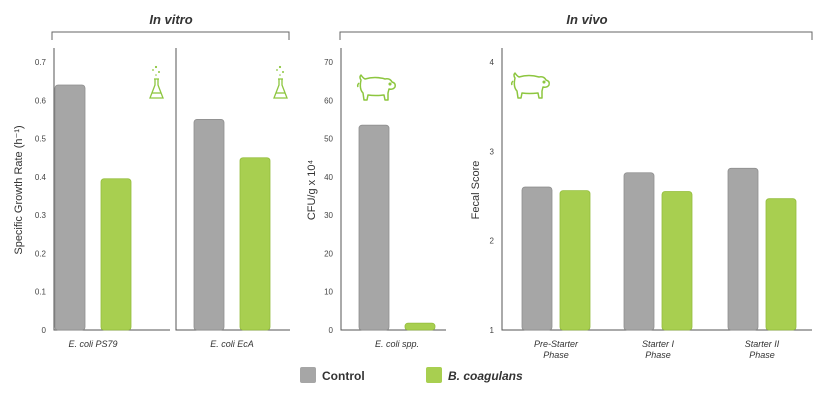 The height and width of the screenshot is (406, 828). Describe the element at coordinates (41, 177) in the screenshot. I see `y-tick-label: 0.4` at that location.